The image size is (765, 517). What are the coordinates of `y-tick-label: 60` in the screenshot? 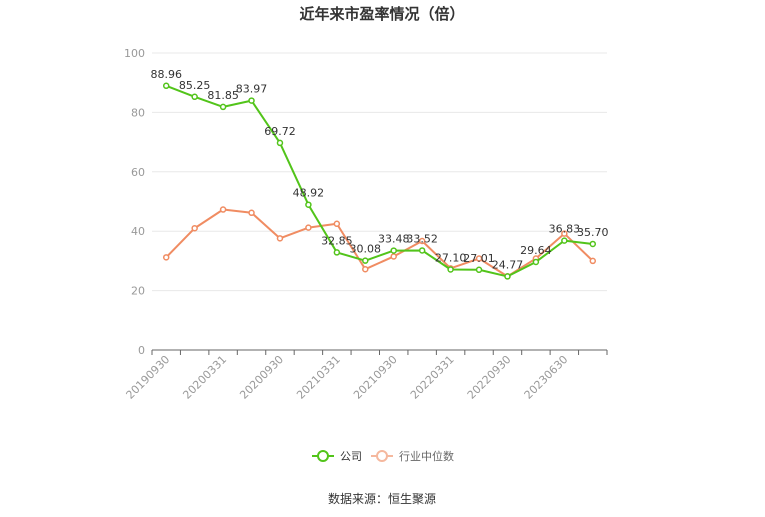 It's located at (138, 172).